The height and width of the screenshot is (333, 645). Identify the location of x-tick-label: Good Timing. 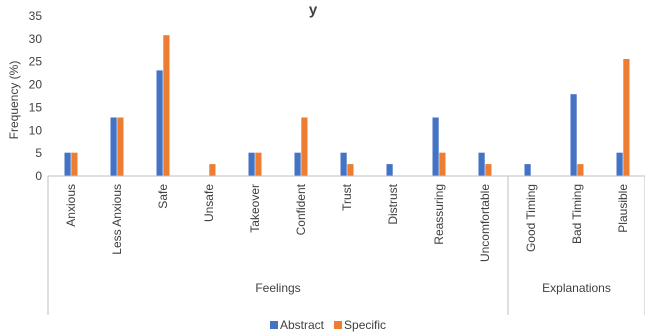
(531, 218).